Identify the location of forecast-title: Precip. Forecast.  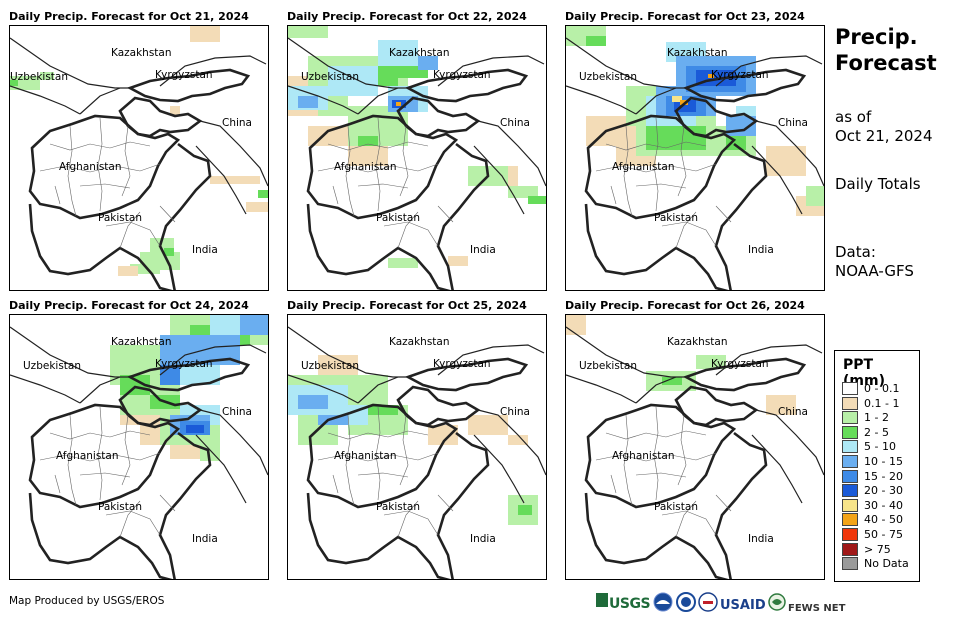
(886, 50).